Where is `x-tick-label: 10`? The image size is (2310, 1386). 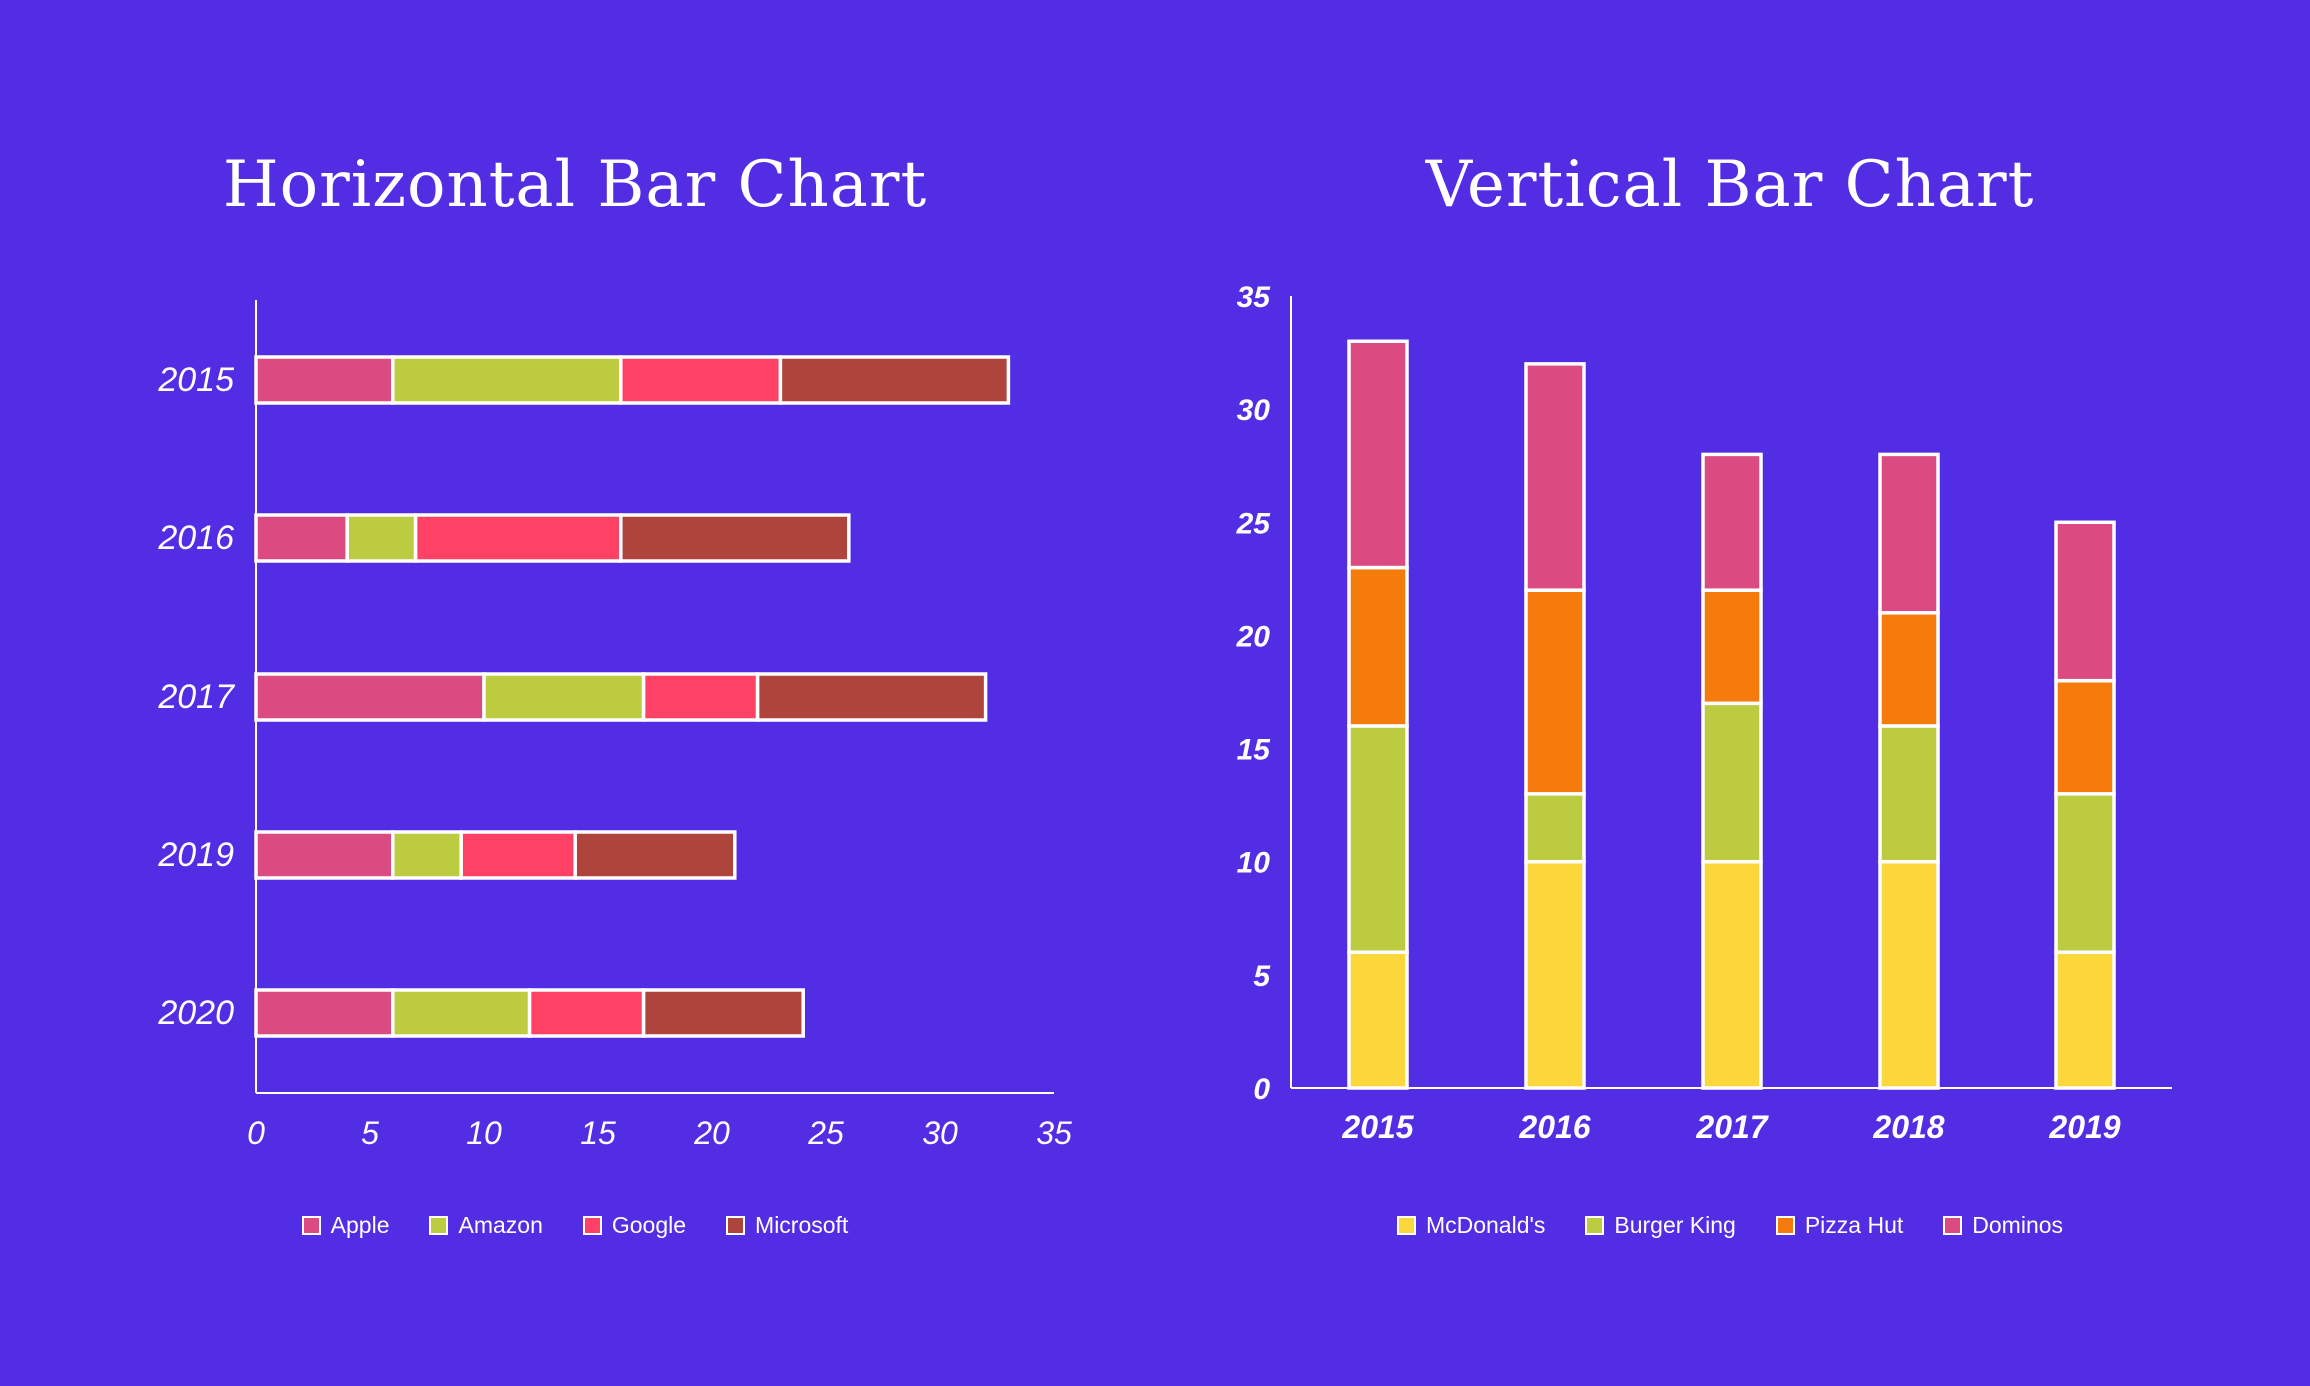 x-tick-label: 10 is located at coordinates (484, 1133).